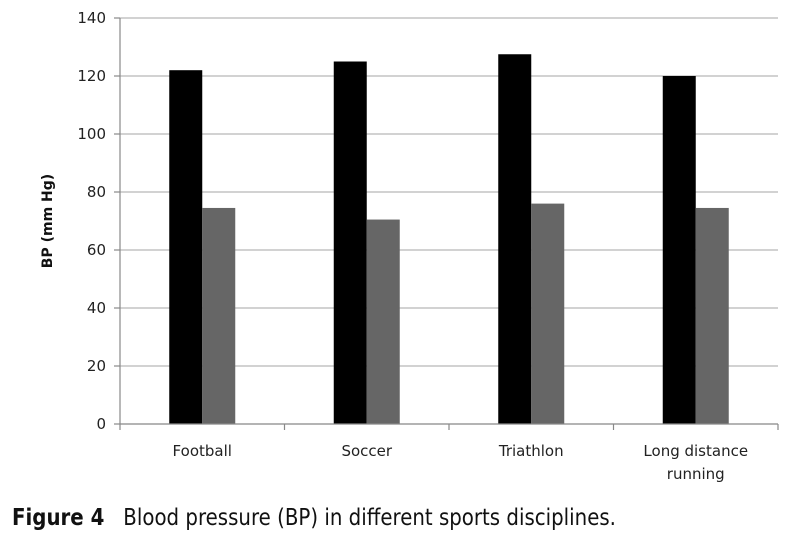  Describe the element at coordinates (531, 451) in the screenshot. I see `x-category-label: Triathlon` at that location.